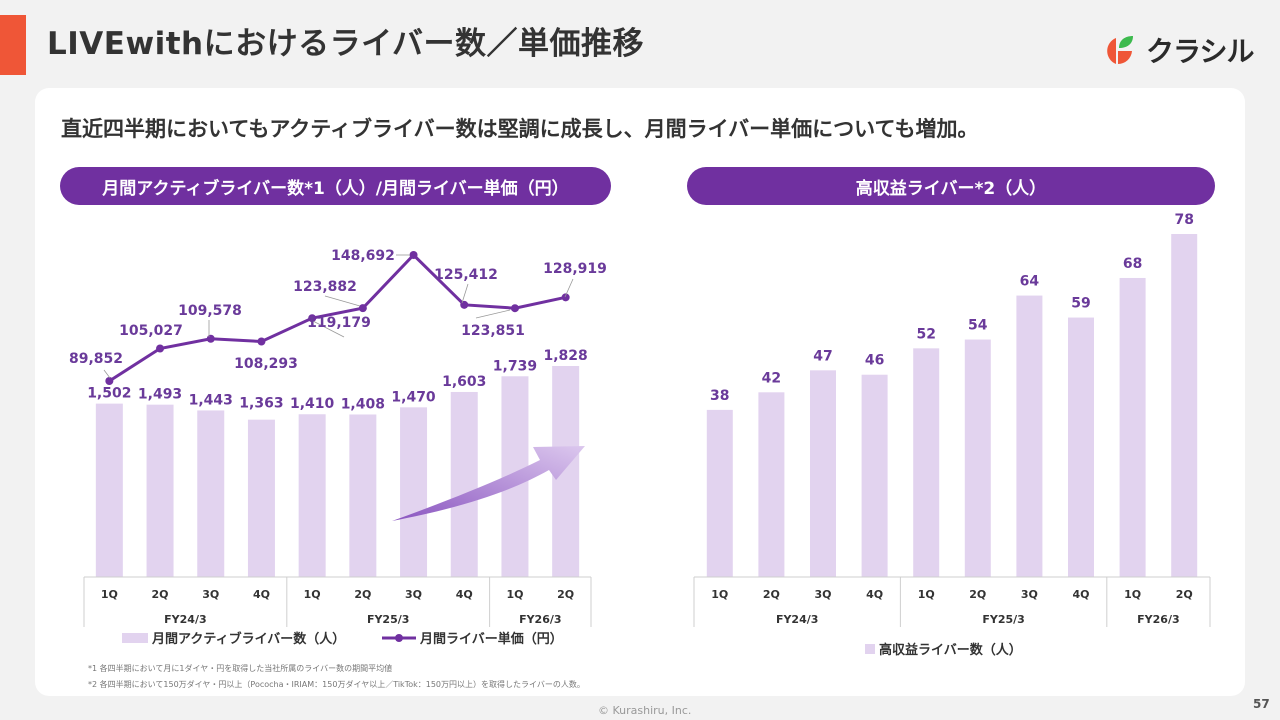  I want to click on title-accent-bar, so click(13, 45).